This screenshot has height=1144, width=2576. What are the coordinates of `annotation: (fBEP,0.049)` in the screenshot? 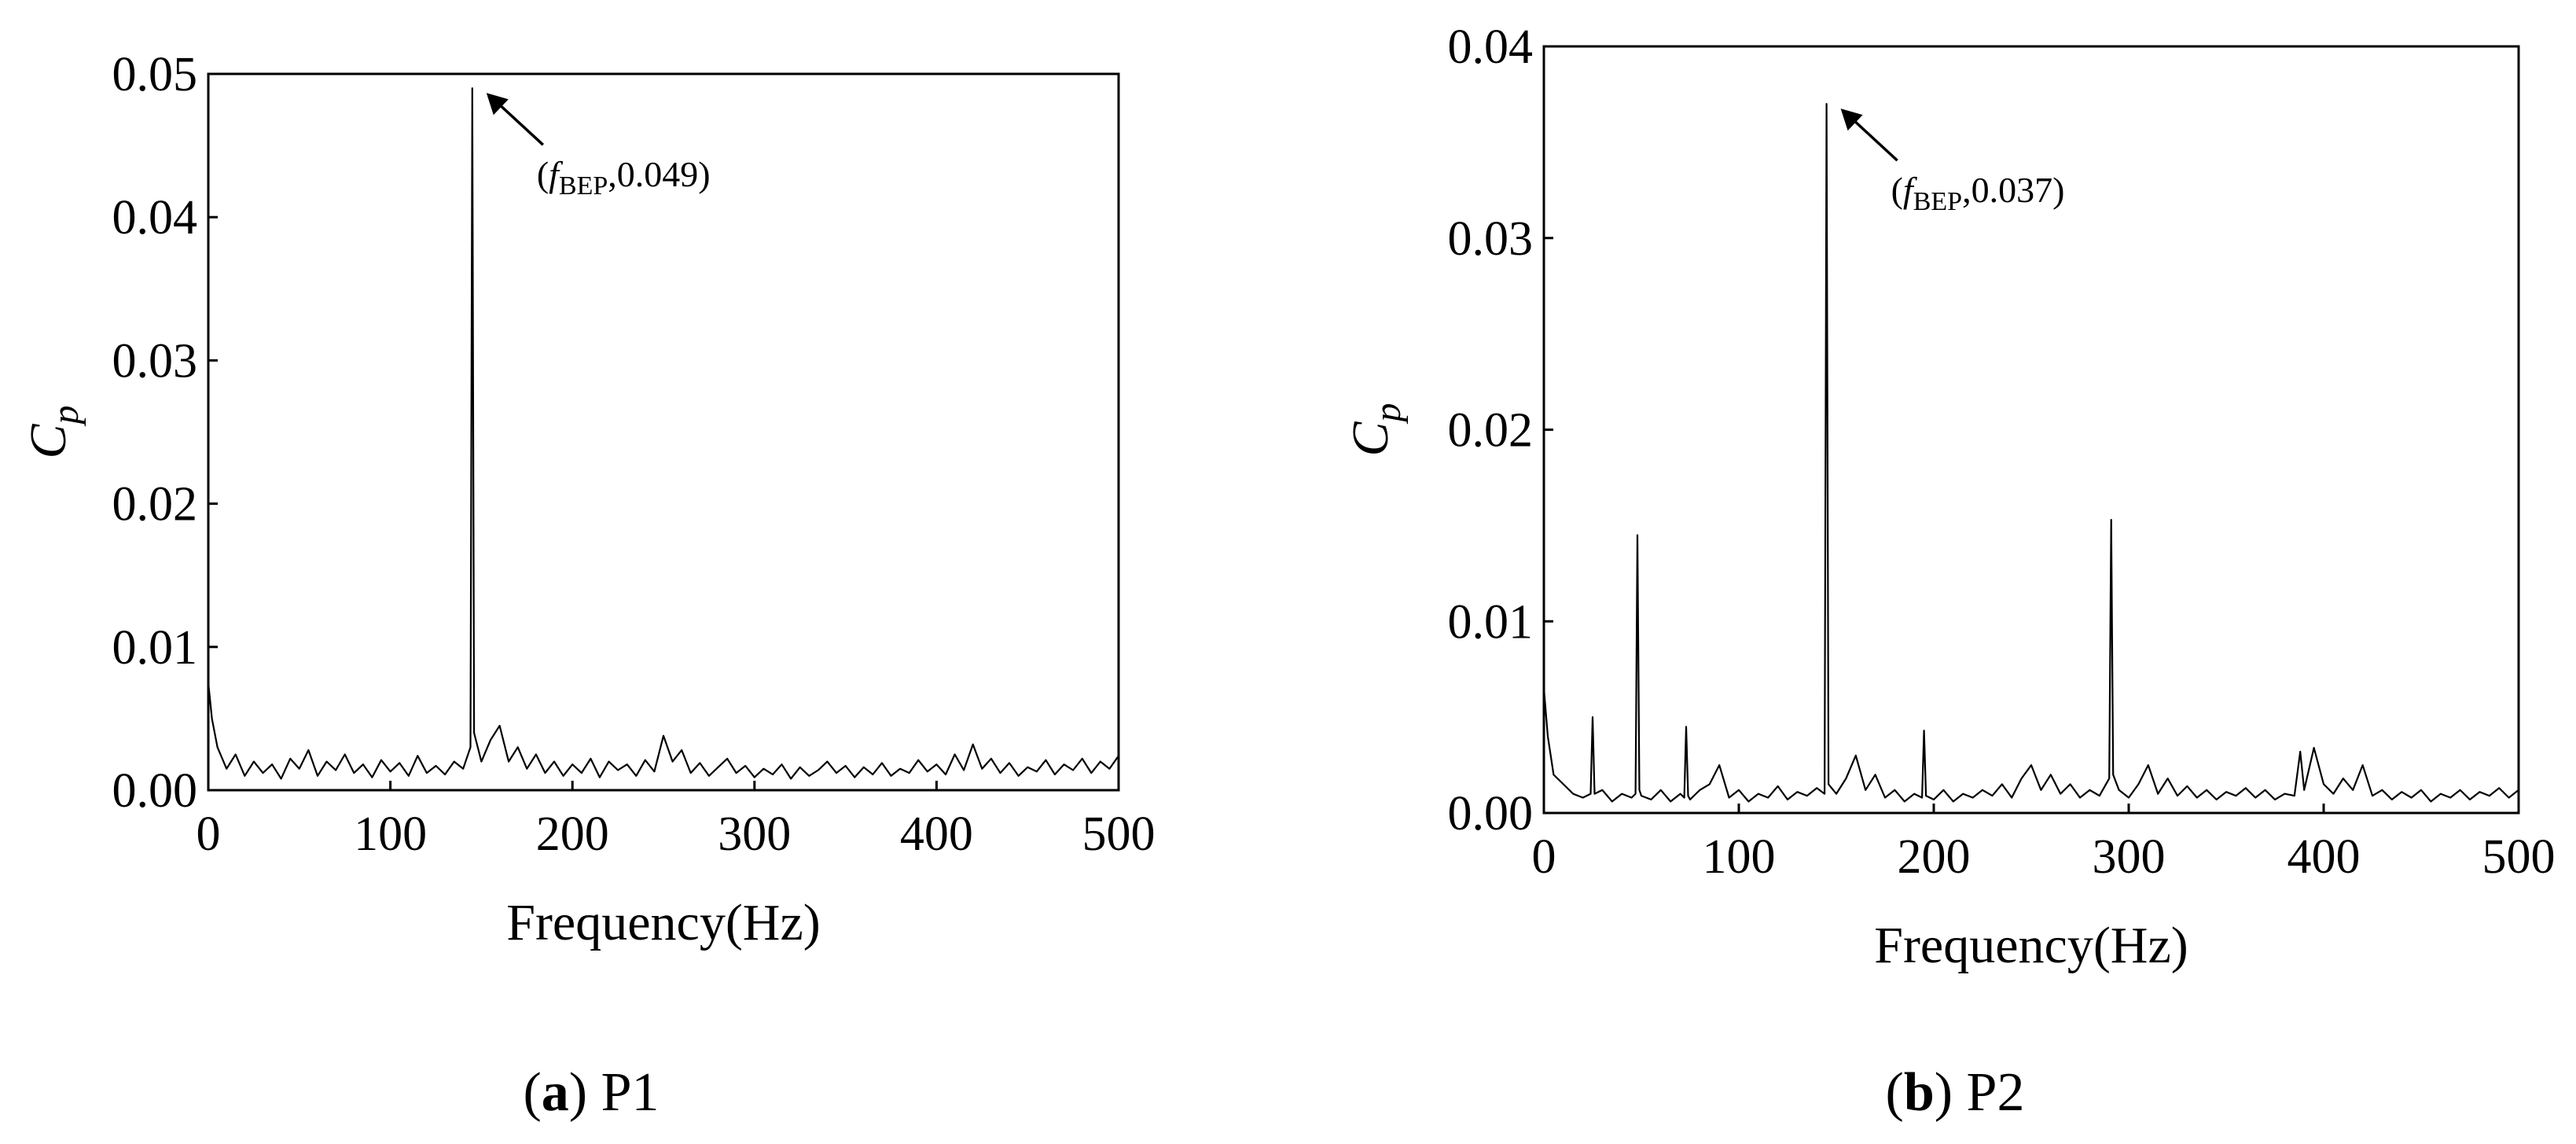 It's located at (624, 177).